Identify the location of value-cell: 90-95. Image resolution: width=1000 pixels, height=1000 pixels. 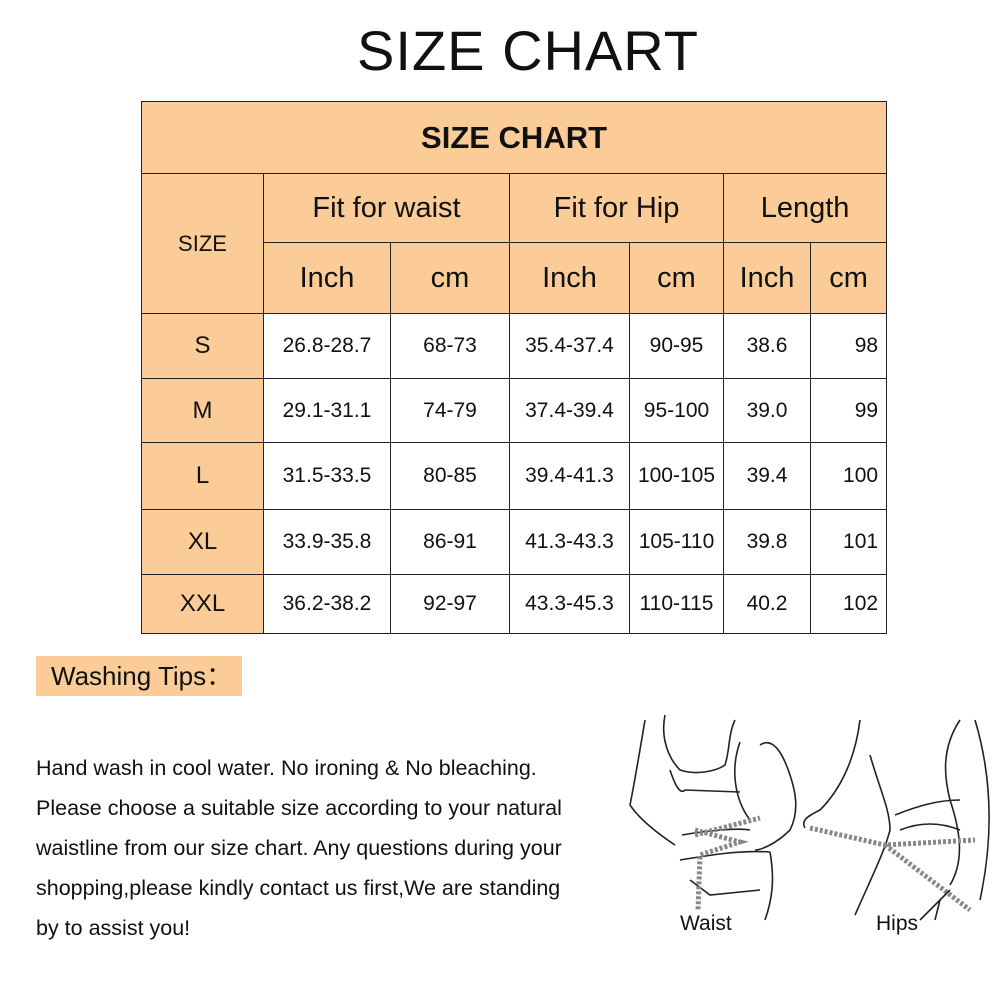
(676, 346).